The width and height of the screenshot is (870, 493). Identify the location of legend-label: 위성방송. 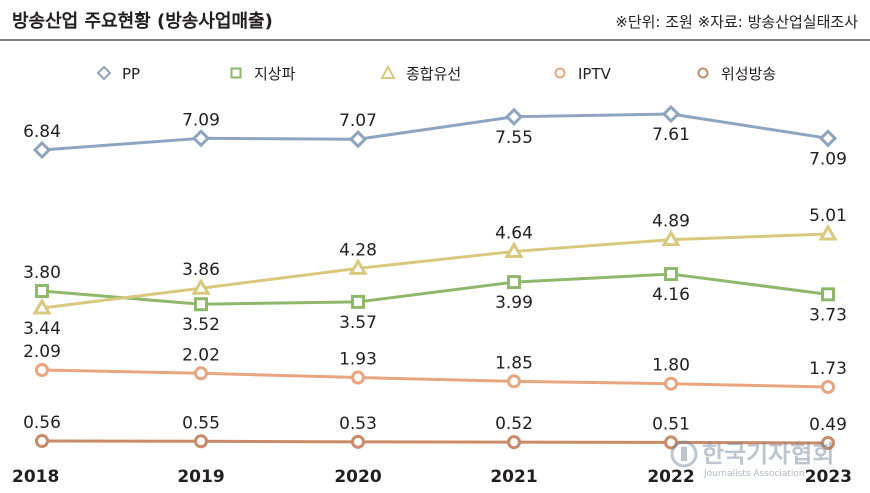
(748, 74).